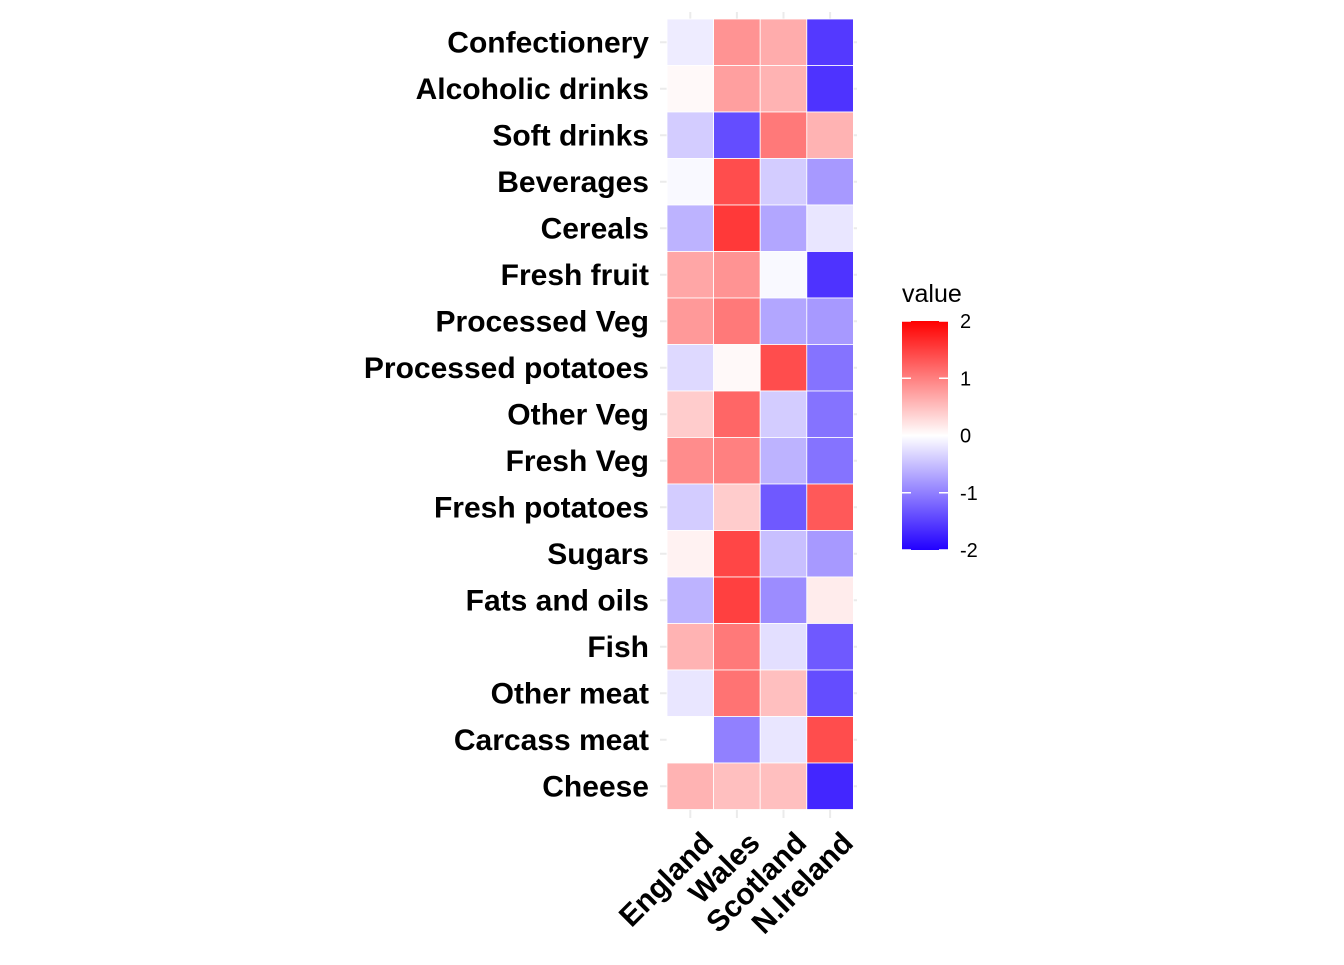 The width and height of the screenshot is (1344, 965). What do you see at coordinates (940, 436) in the screenshot?
I see `legend-ticks: 2 1 0 -1 -2` at bounding box center [940, 436].